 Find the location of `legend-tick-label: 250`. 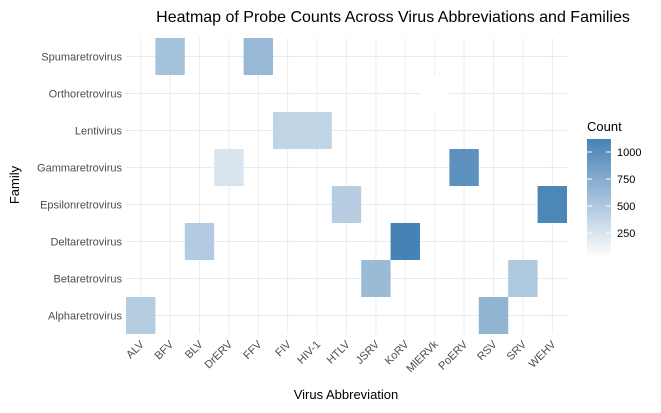

legend-tick-label: 250 is located at coordinates (626, 234).